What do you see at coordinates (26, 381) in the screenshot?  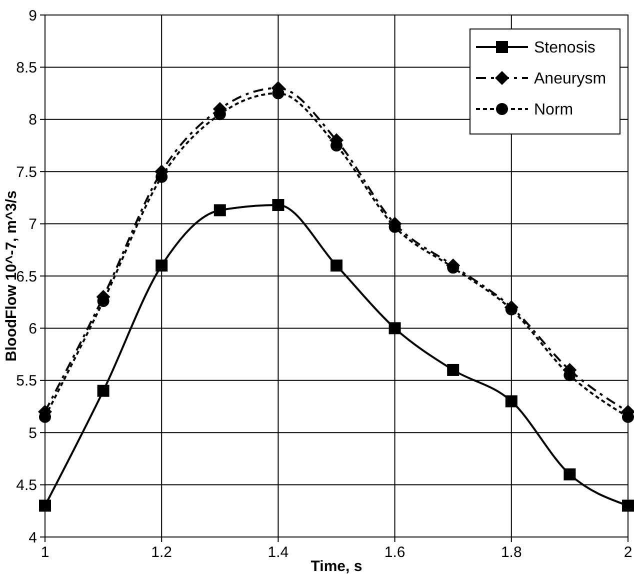 I see `y-tick-label: 5.5` at bounding box center [26, 381].